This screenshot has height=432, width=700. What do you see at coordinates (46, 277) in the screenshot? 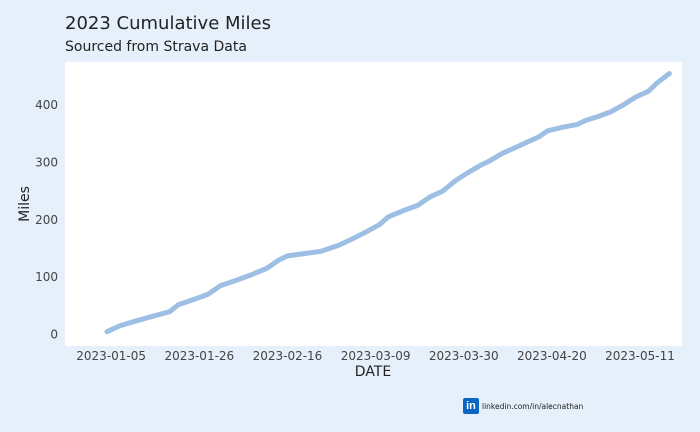
I see `y-tick-label: 100` at bounding box center [46, 277].